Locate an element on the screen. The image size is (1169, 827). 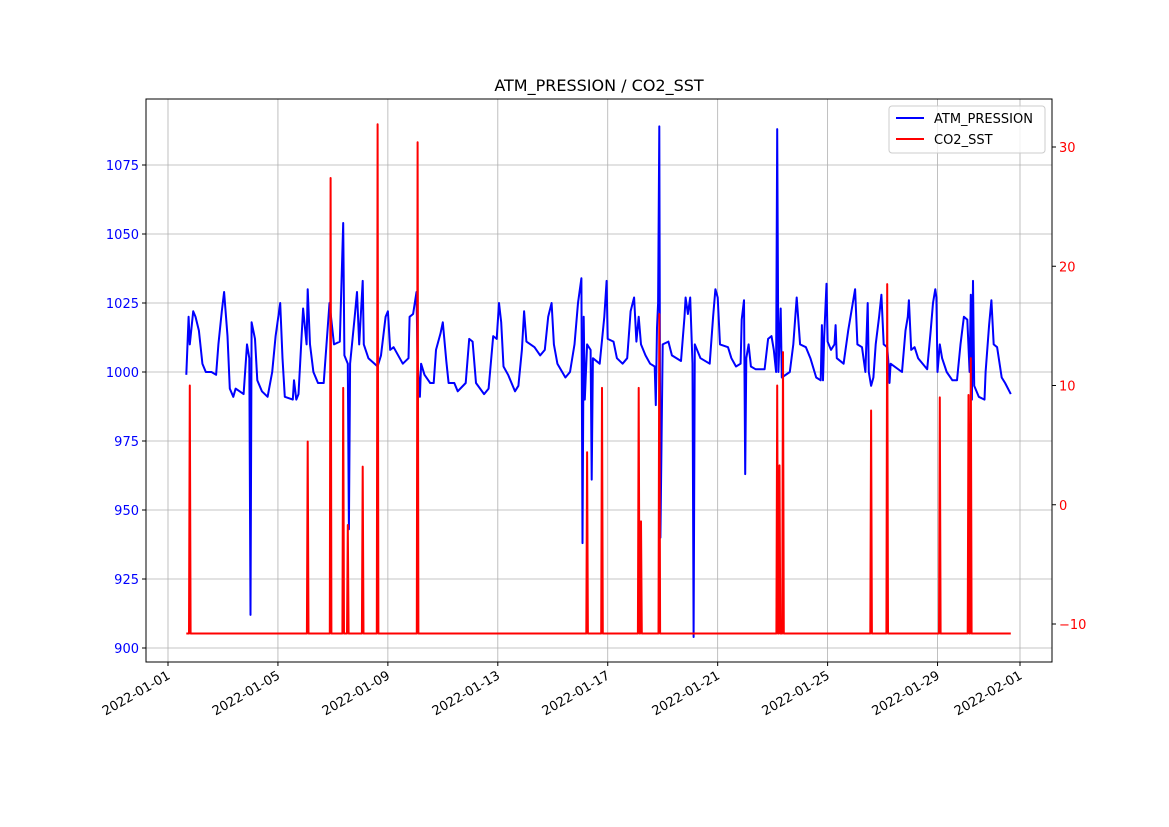
x-tick-label: 2022-02-01 is located at coordinates (988, 693).